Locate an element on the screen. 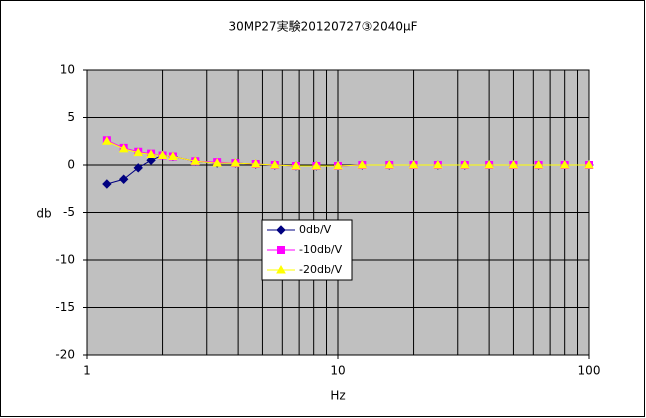 The height and width of the screenshot is (418, 646). x-axis-label: Hz is located at coordinates (337, 396).